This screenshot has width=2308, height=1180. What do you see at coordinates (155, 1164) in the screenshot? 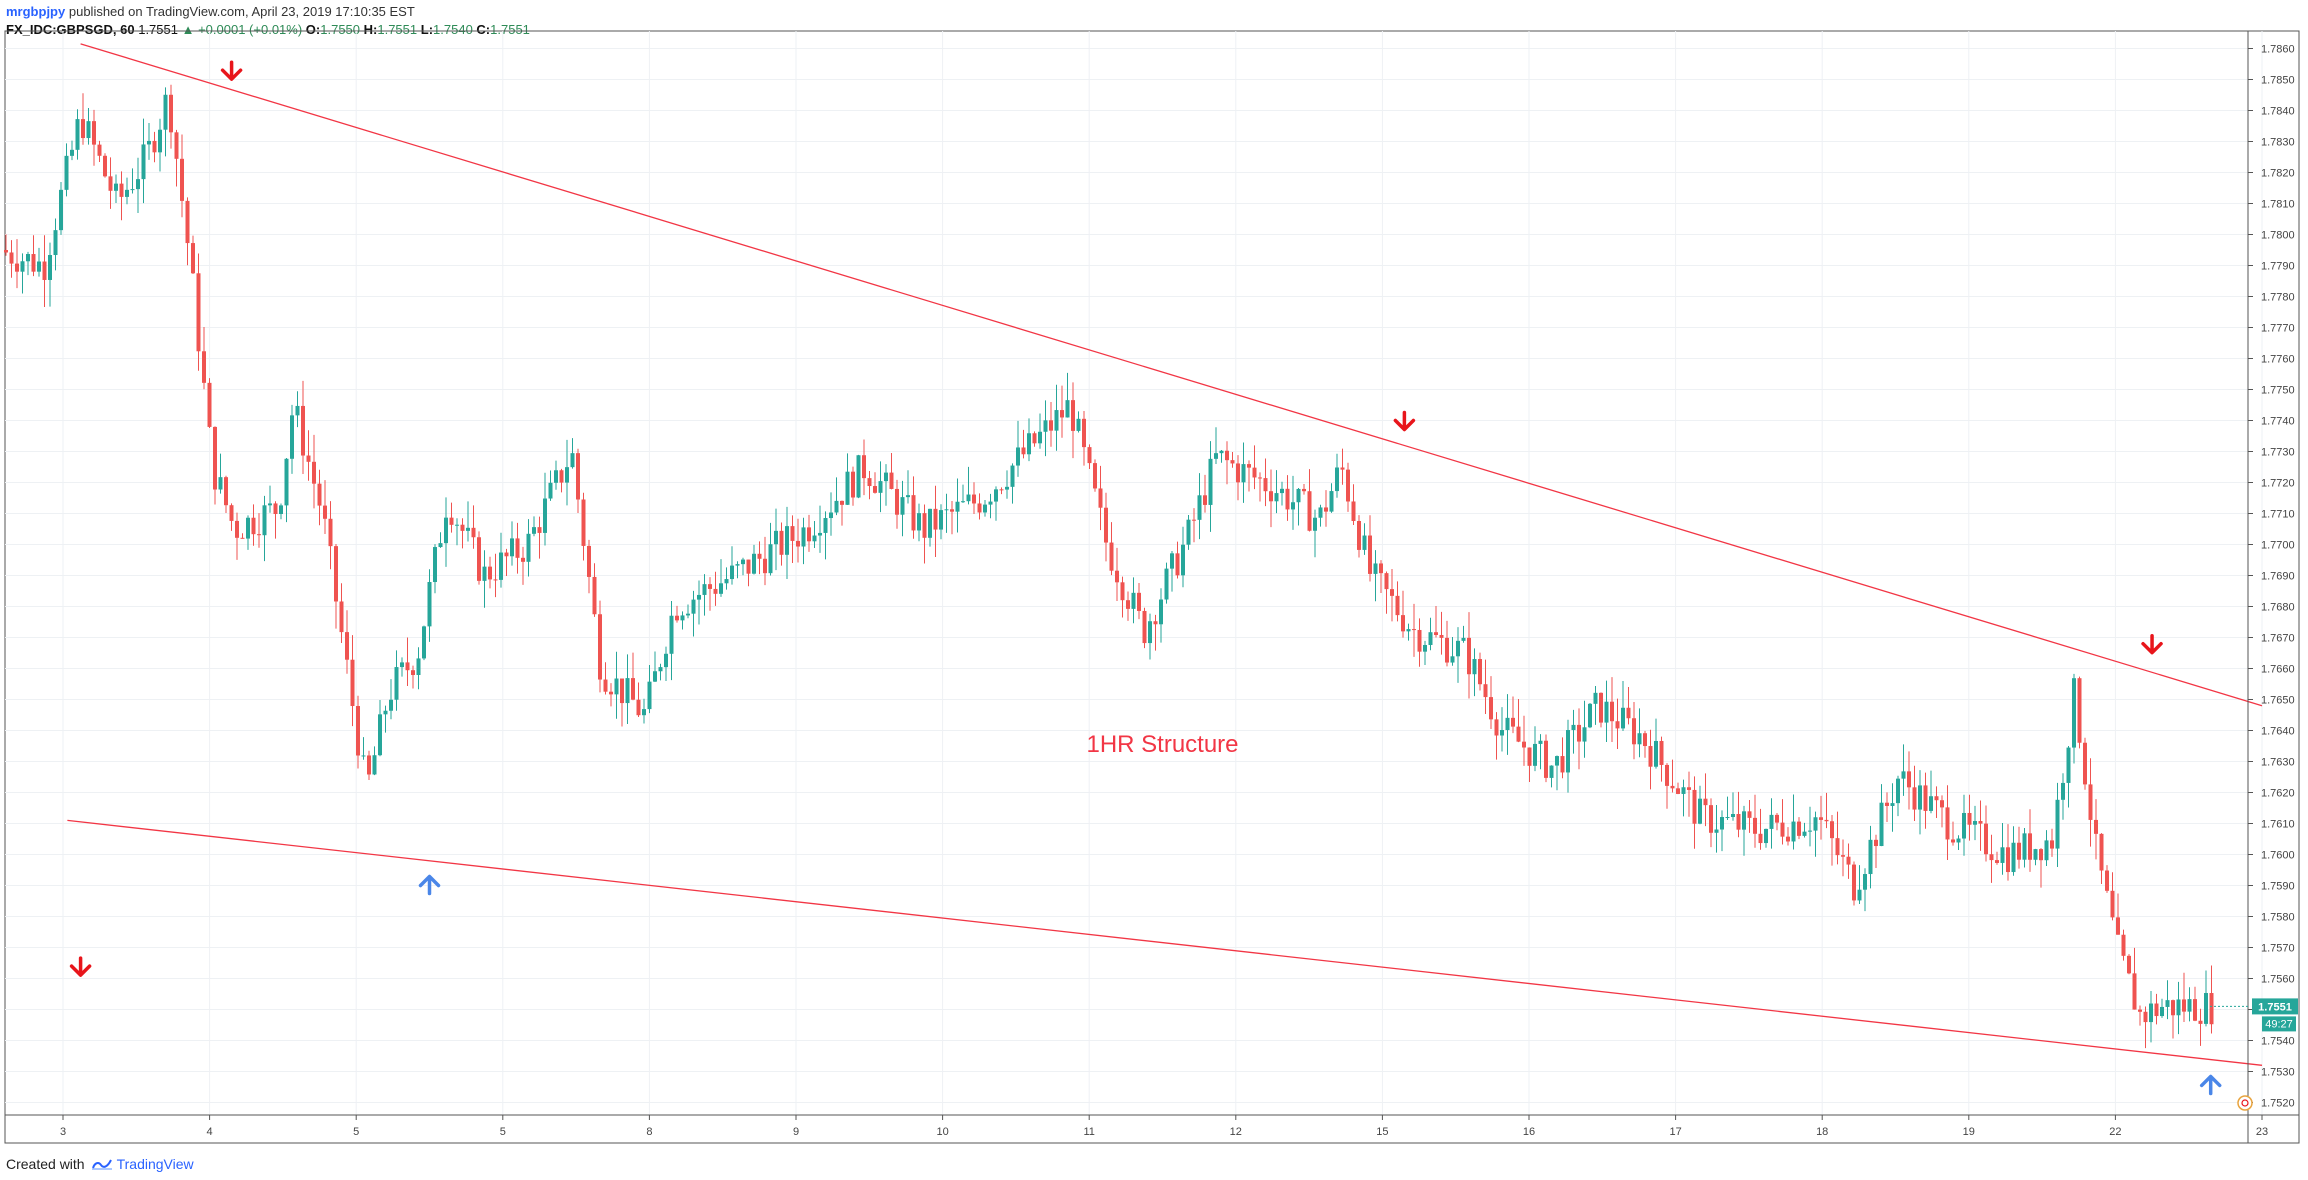
I see `brand-label: TradingView` at bounding box center [155, 1164].